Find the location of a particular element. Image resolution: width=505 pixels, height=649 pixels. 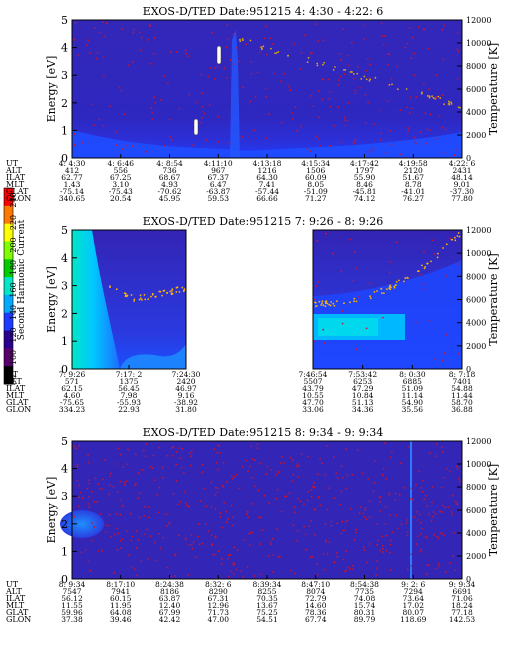

orbit-value: 11.95 is located at coordinates (121, 605).